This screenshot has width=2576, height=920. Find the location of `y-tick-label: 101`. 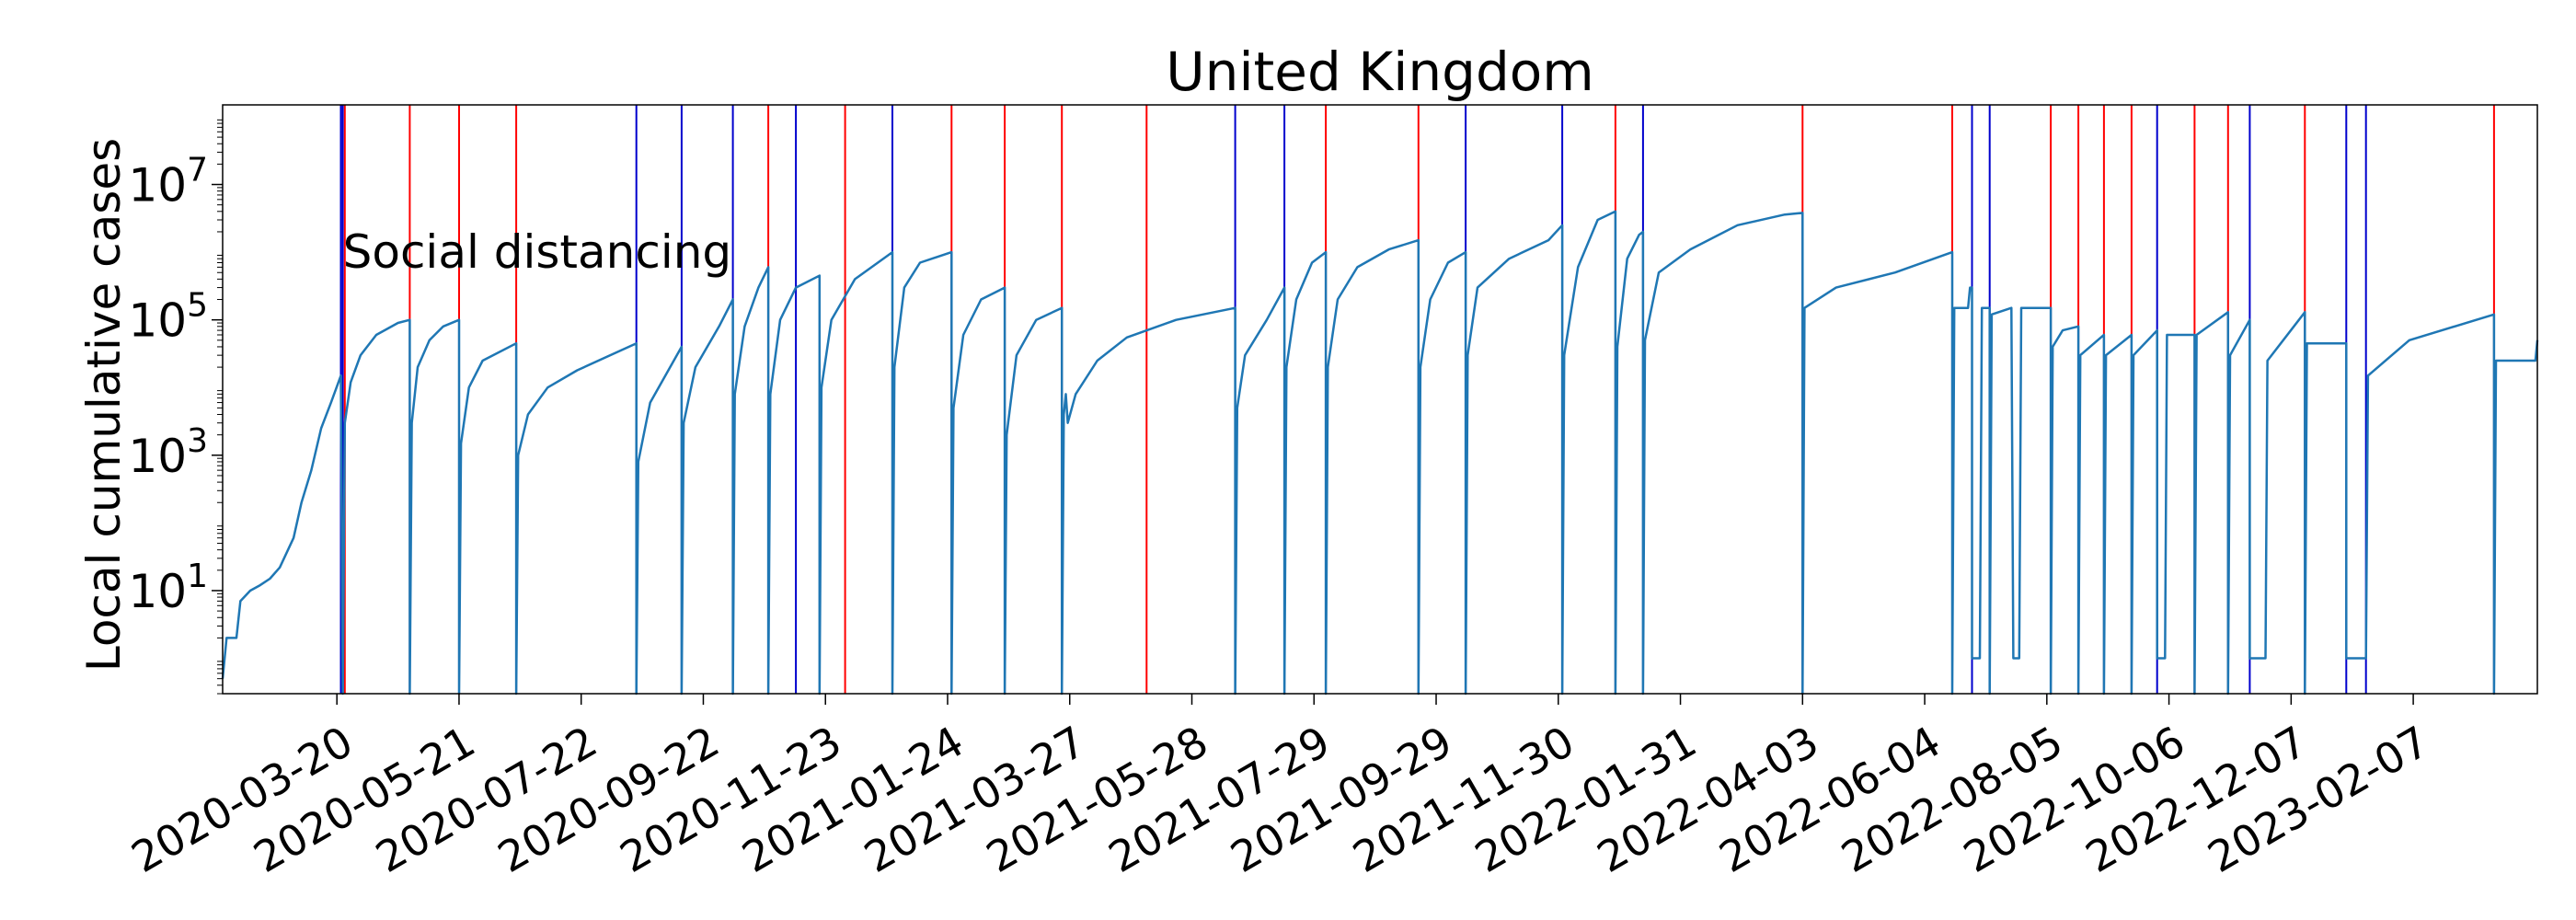

y-tick-label: 101 is located at coordinates (168, 588).